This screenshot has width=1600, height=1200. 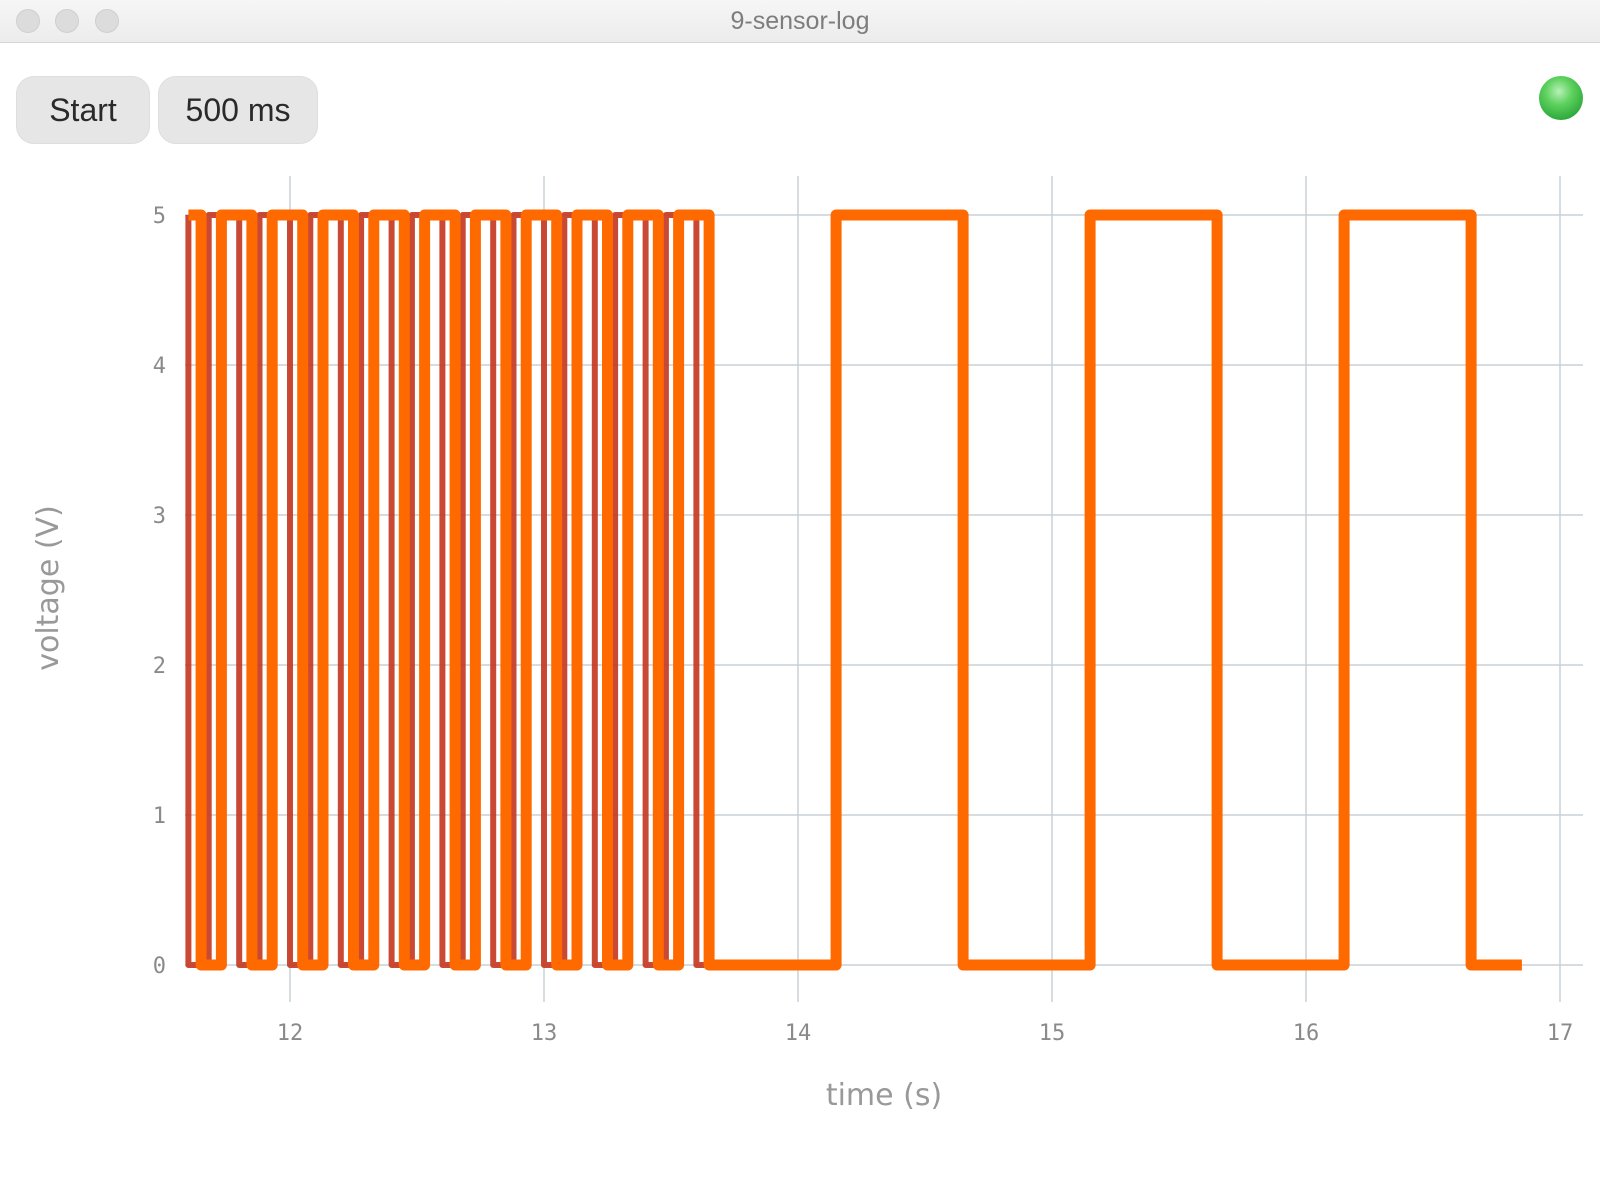 What do you see at coordinates (798, 1033) in the screenshot?
I see `x-tick-label: 14` at bounding box center [798, 1033].